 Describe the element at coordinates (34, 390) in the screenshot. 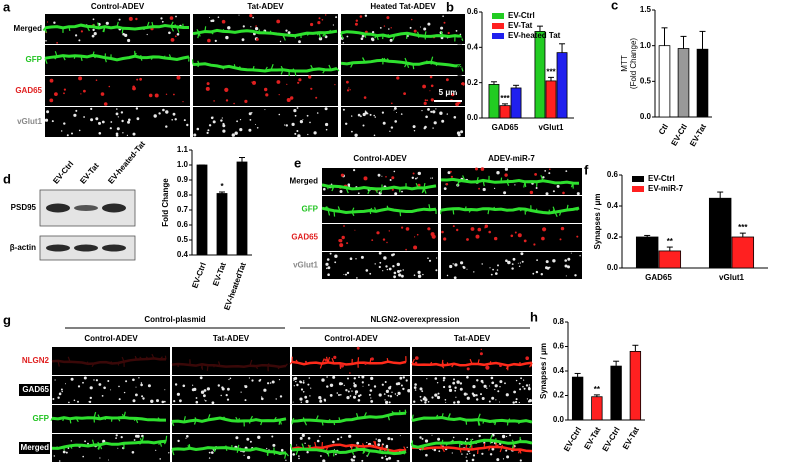

I see `label-bg` at that location.